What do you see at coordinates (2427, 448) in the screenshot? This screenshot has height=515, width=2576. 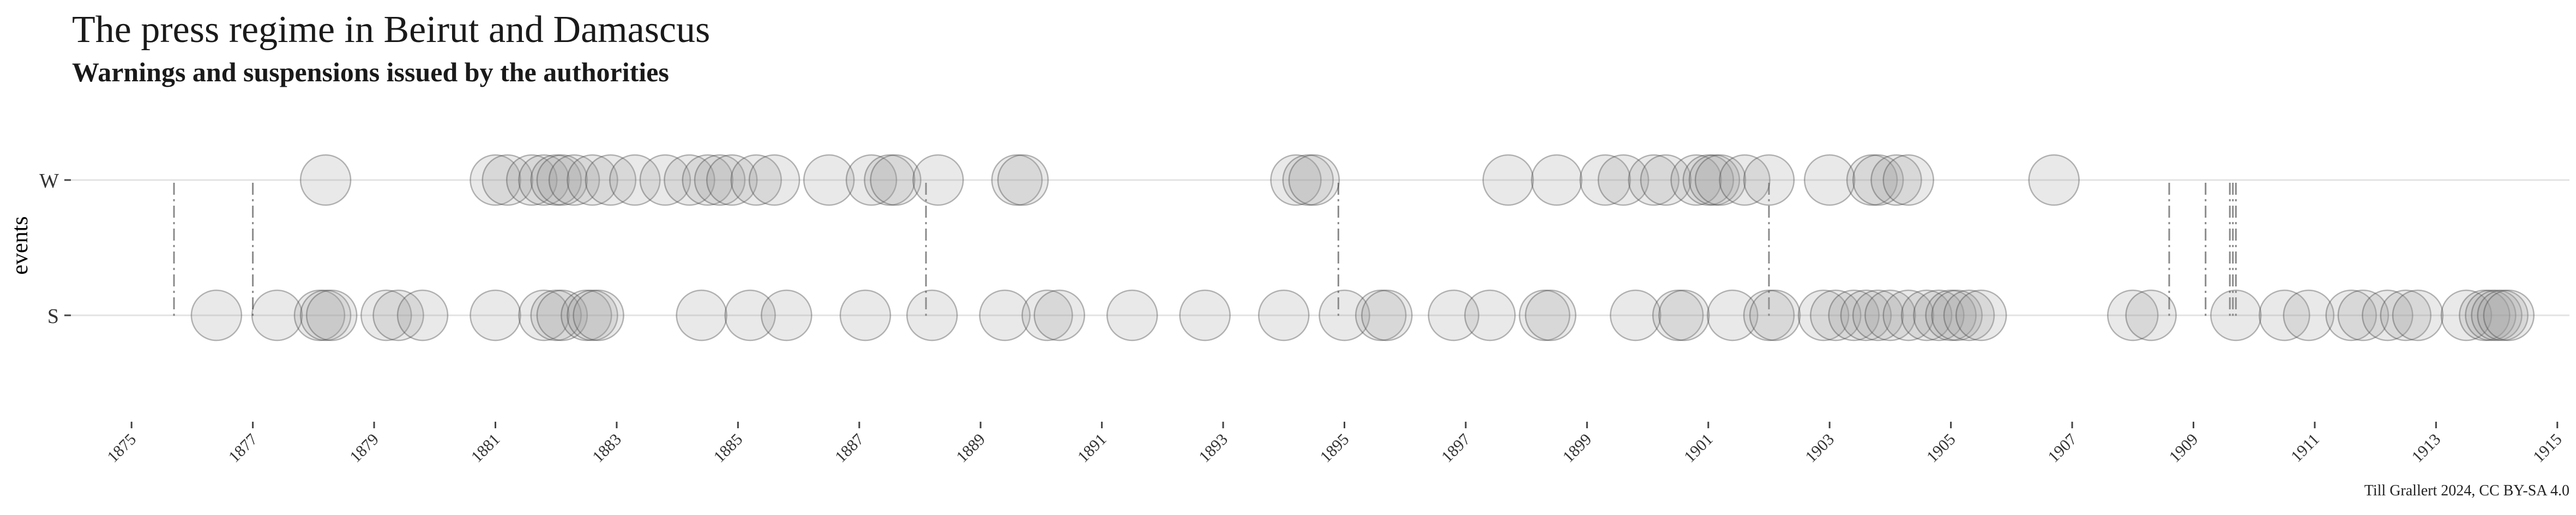 I see `x-tick-label: 1913` at bounding box center [2427, 448].